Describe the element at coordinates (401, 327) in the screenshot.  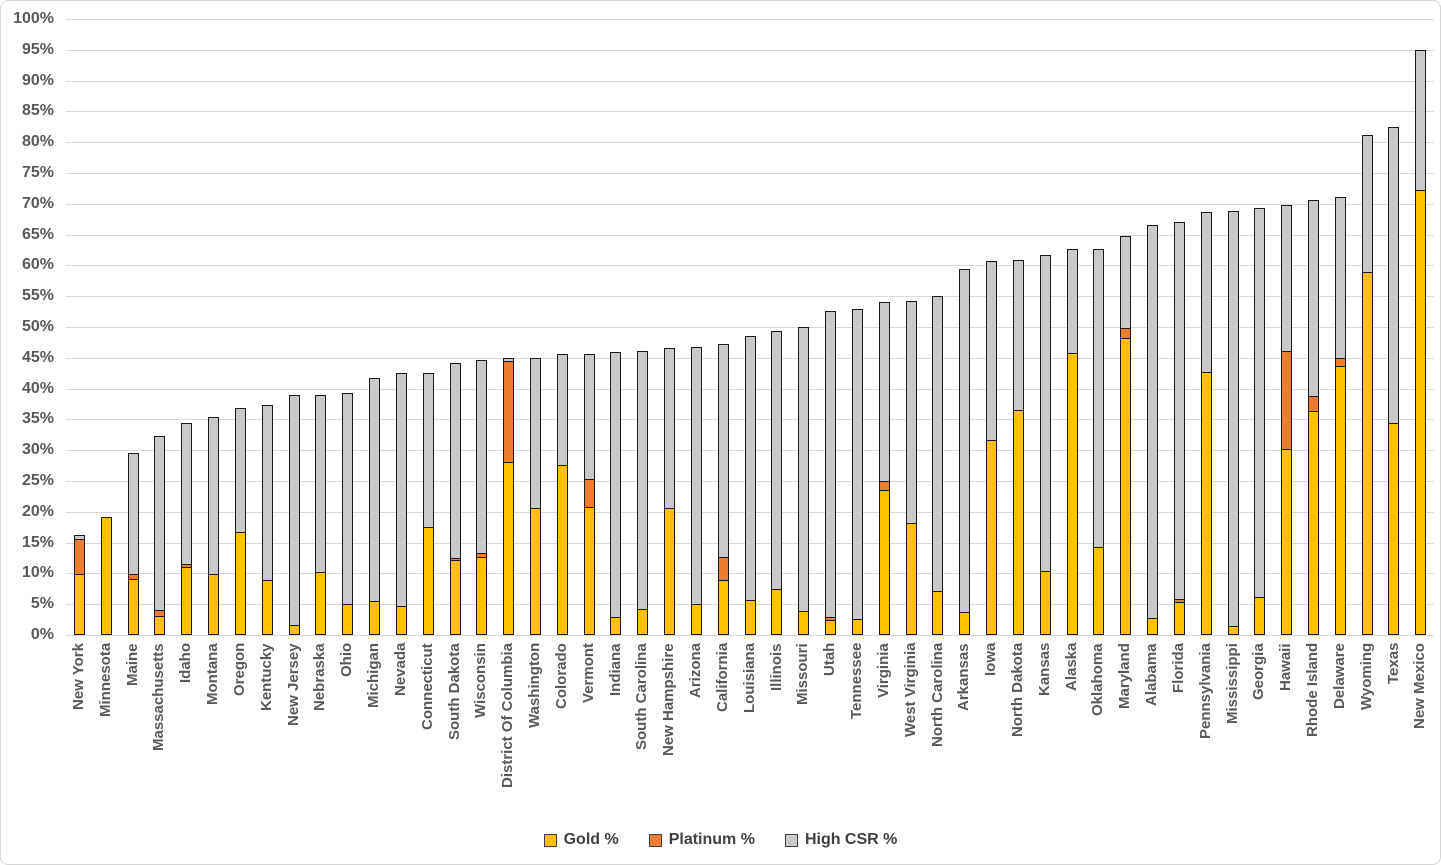
I see `bar-nevada` at that location.